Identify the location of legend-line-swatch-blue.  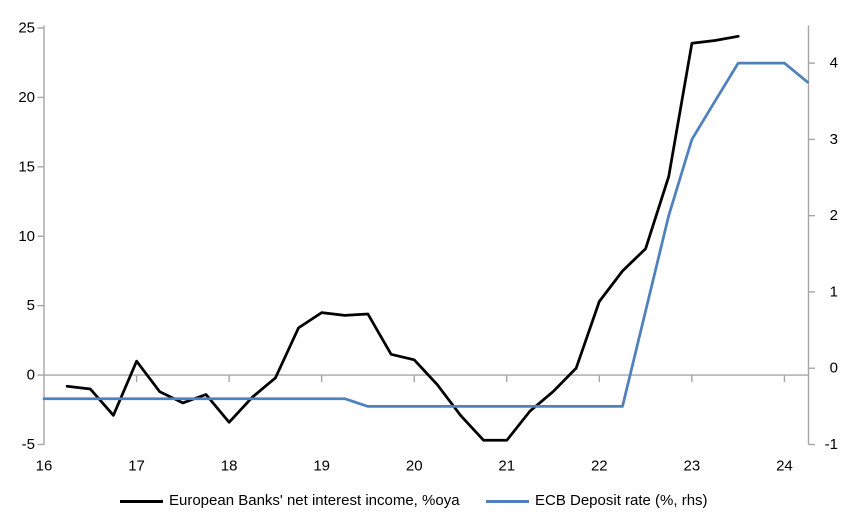
(507, 501).